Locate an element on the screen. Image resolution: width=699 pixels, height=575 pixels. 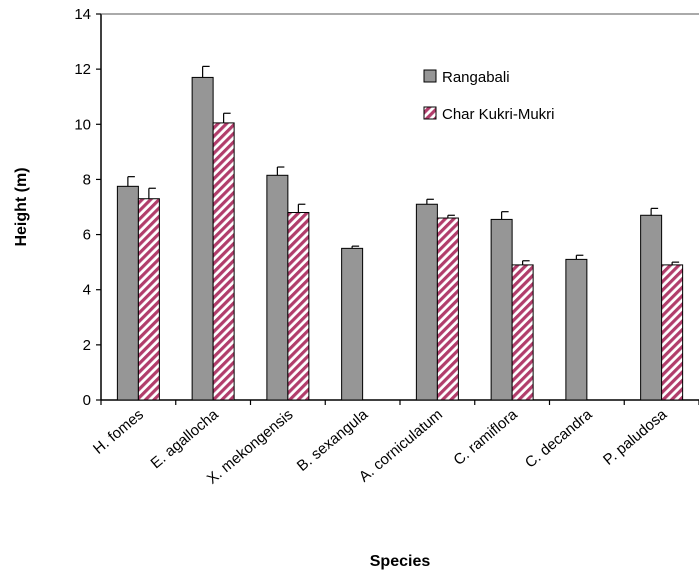
y-tick-label: 0 is located at coordinates (87, 400).